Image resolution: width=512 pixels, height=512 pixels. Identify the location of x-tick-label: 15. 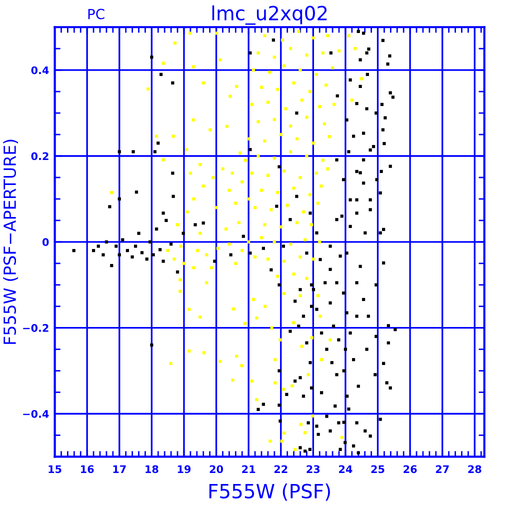
(55, 469).